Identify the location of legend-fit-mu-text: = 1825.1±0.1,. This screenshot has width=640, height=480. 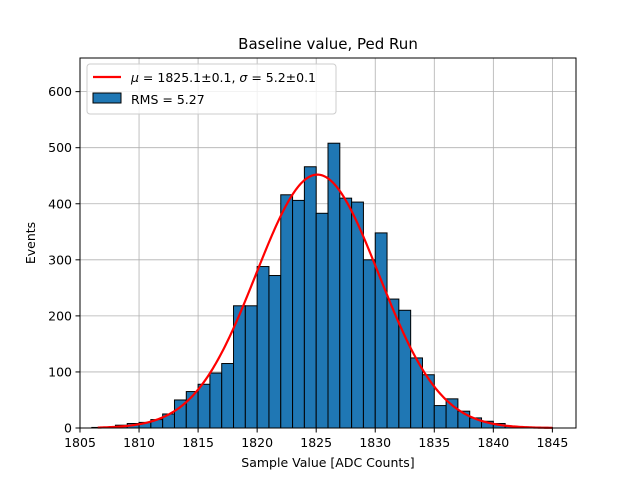
(189, 77).